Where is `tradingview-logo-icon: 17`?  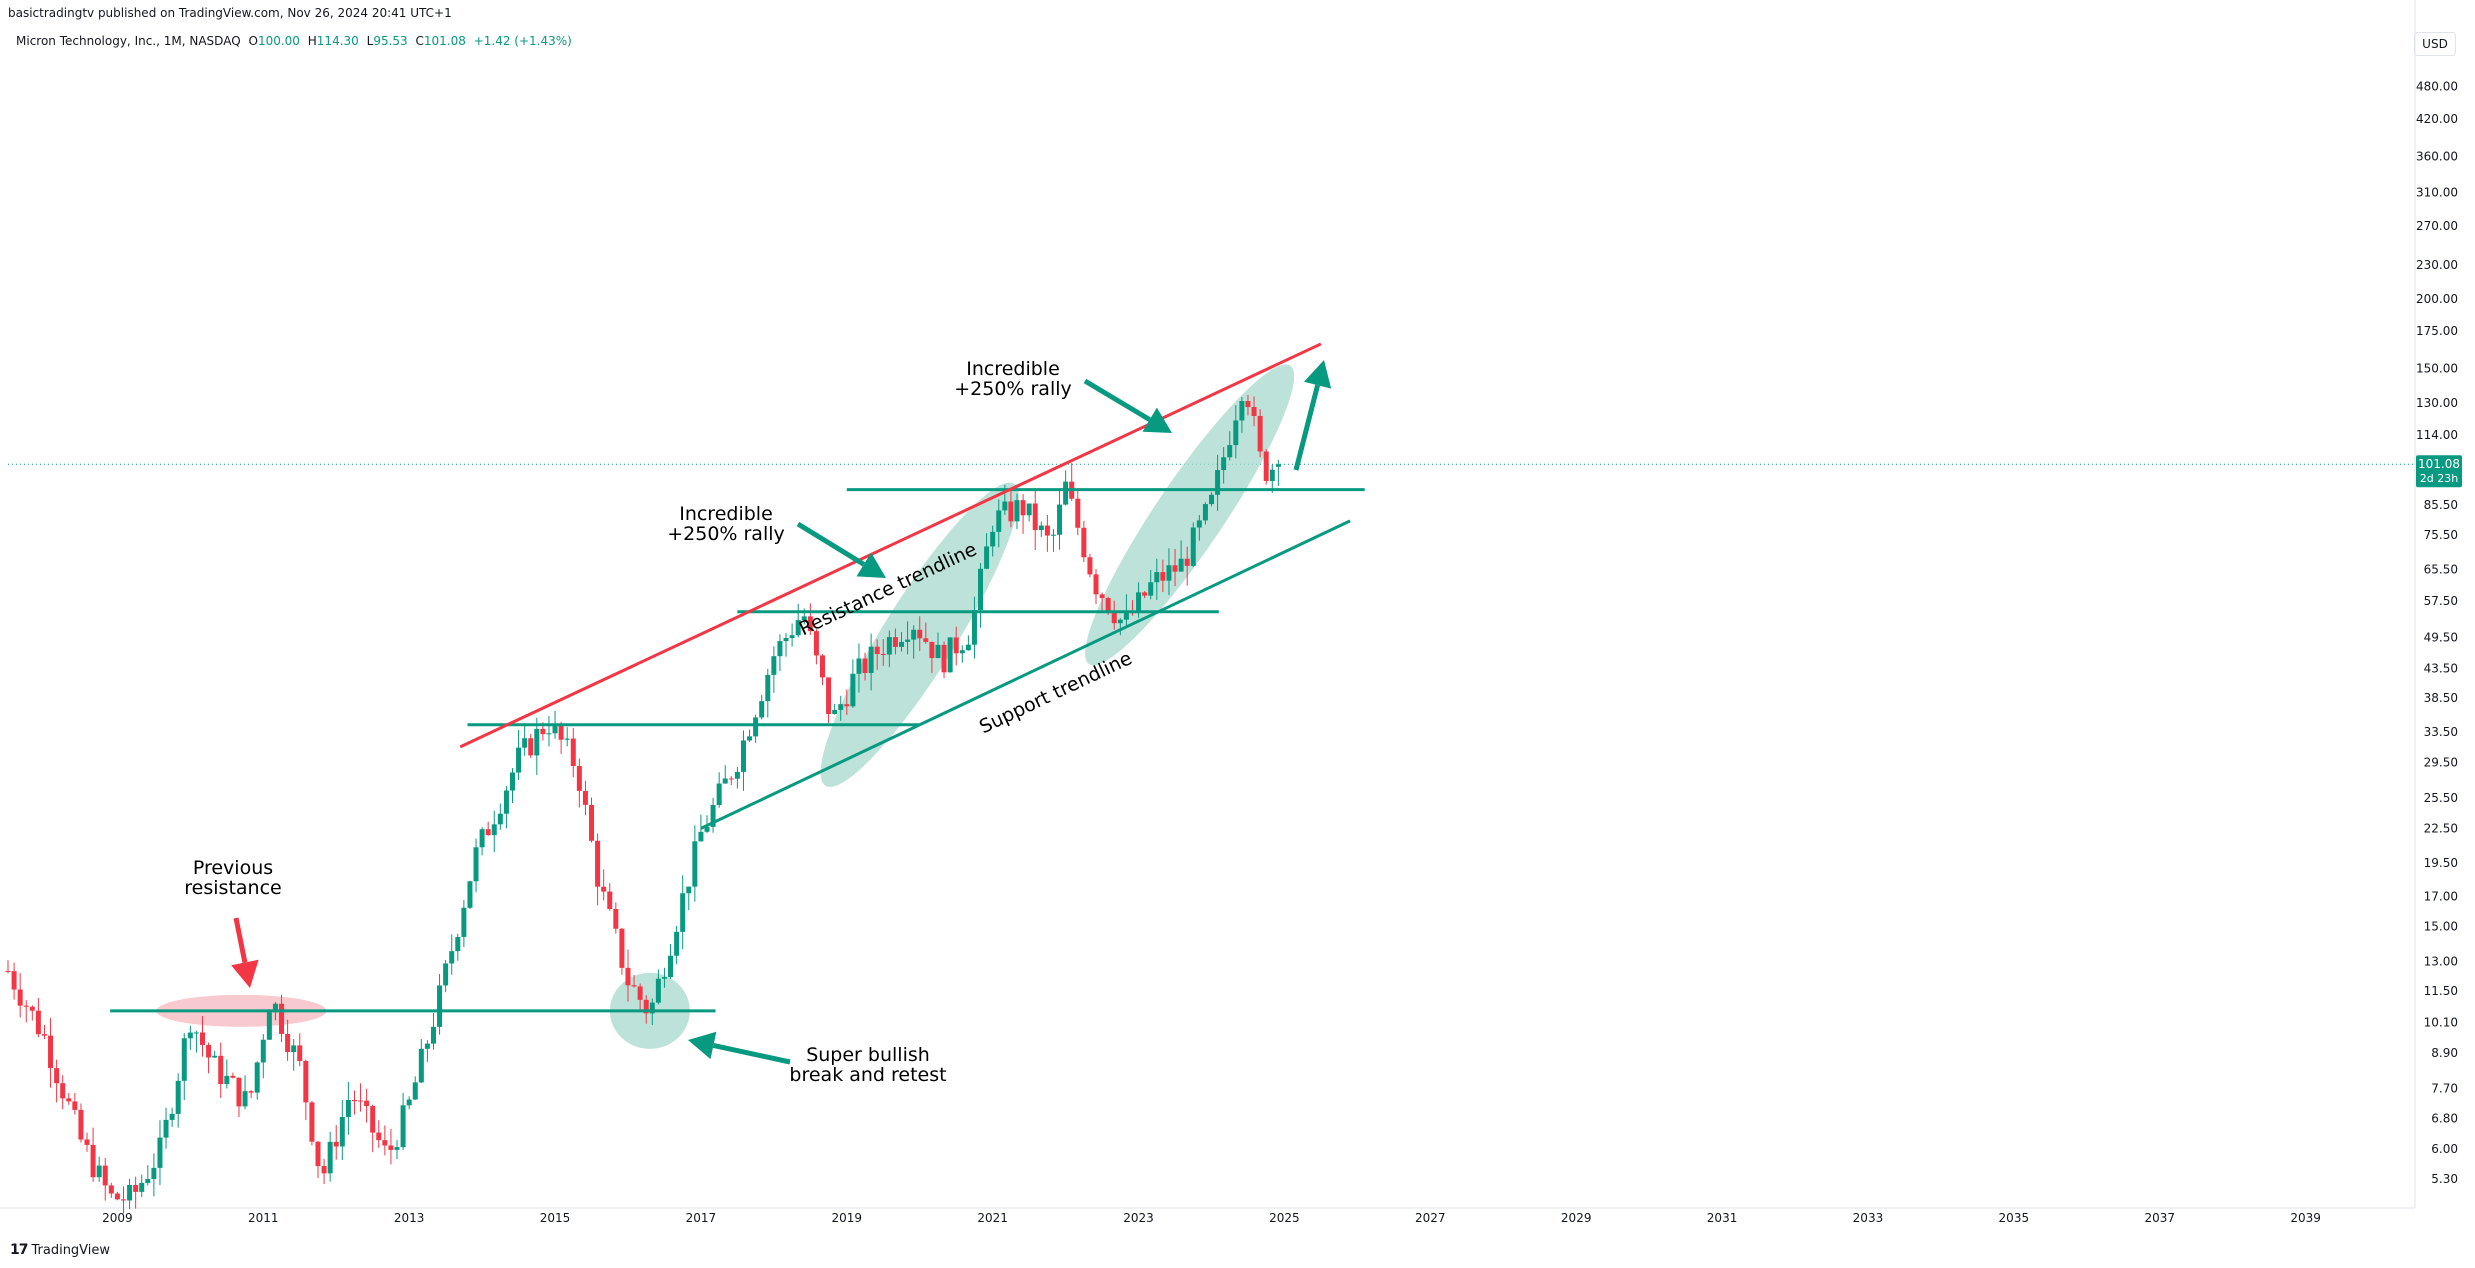
tradingview-logo-icon: 17 is located at coordinates (19, 1250).